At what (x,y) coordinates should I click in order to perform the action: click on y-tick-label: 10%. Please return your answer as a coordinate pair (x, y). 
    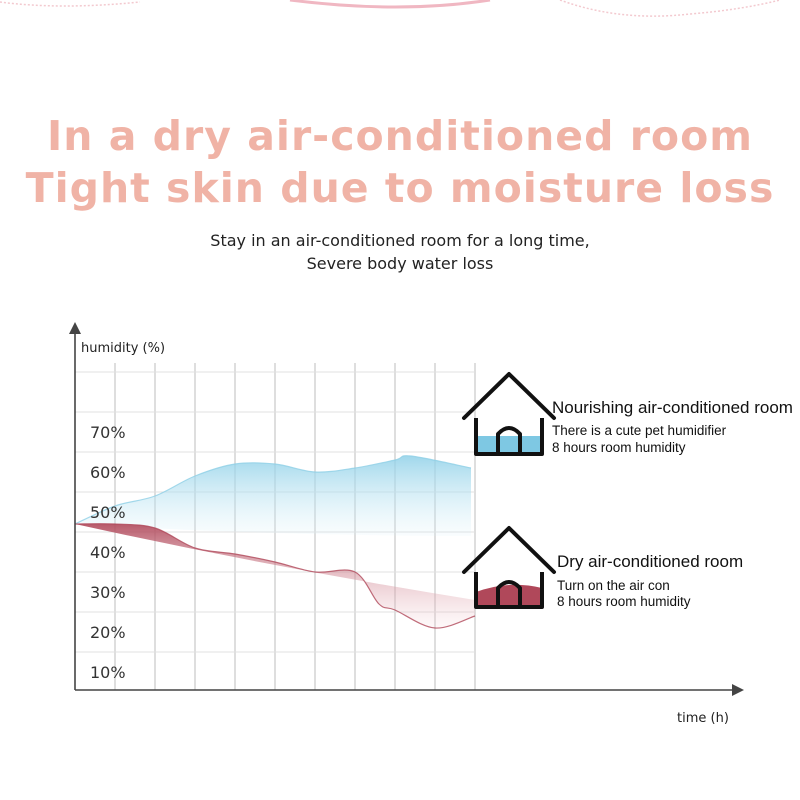
    Looking at the image, I should click on (108, 672).